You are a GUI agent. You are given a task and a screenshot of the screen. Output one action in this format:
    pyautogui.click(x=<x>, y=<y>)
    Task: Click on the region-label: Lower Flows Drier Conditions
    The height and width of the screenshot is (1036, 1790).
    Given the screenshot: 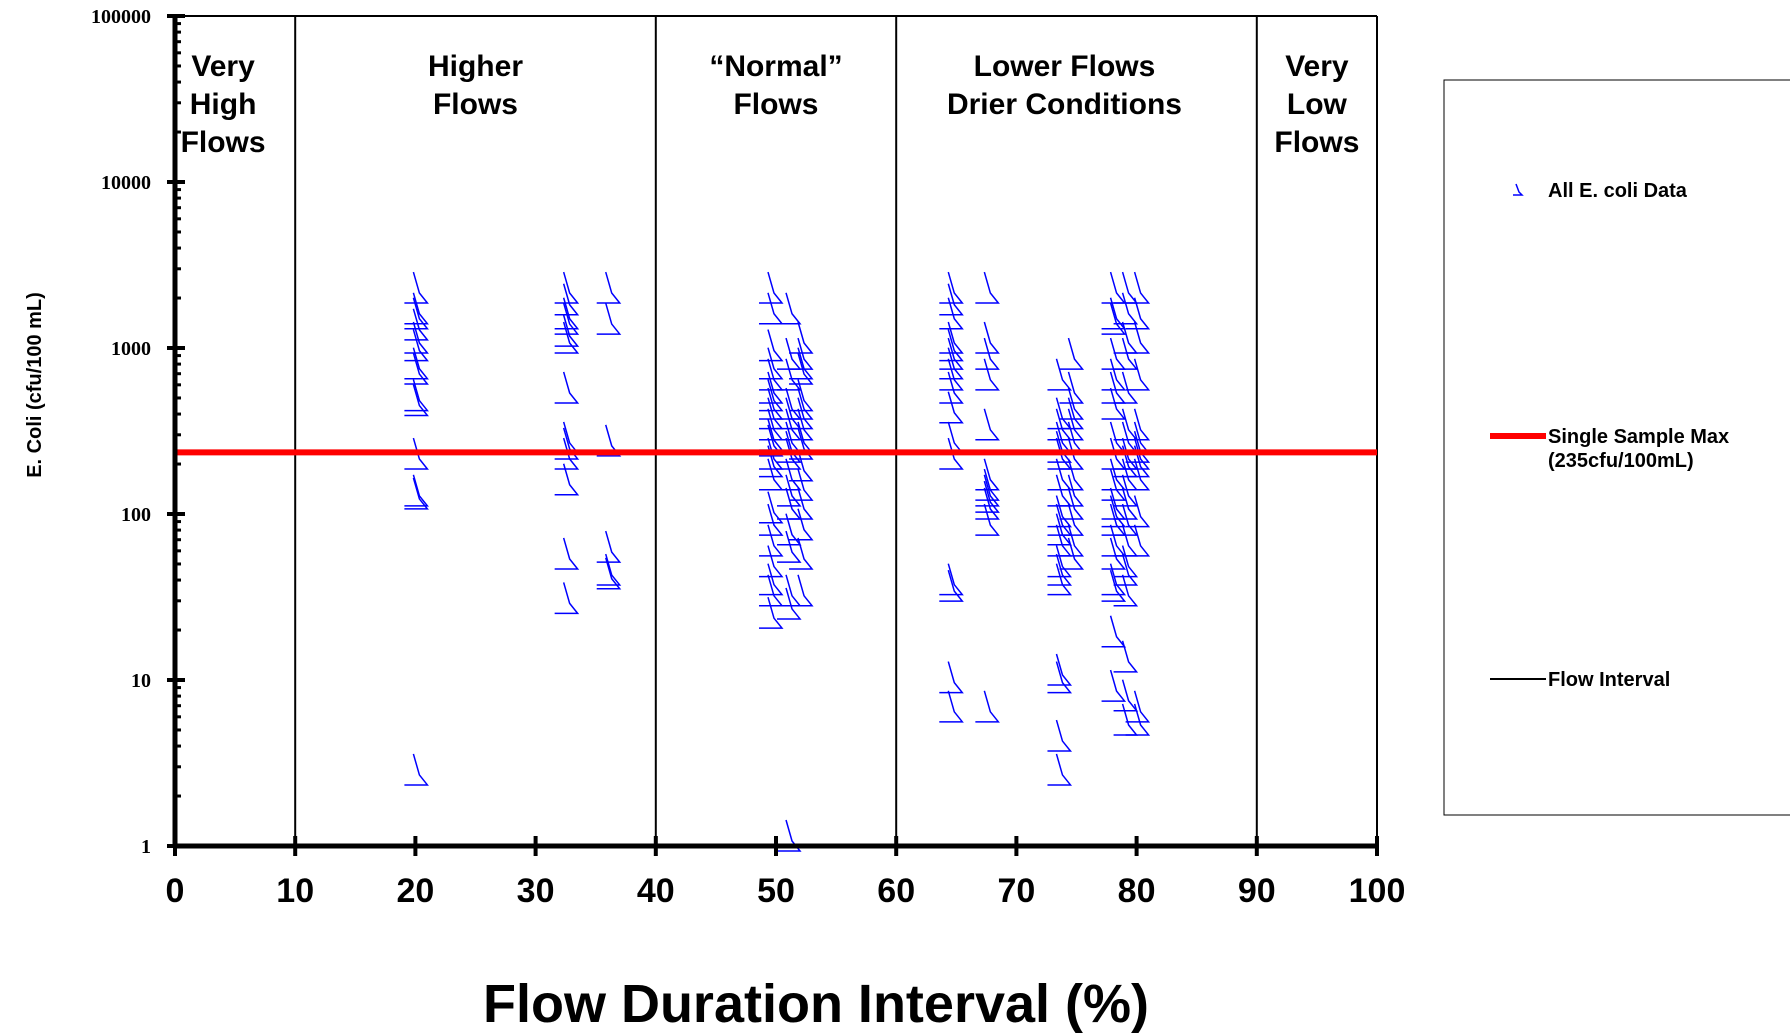 What is the action you would take?
    pyautogui.click(x=1064, y=85)
    